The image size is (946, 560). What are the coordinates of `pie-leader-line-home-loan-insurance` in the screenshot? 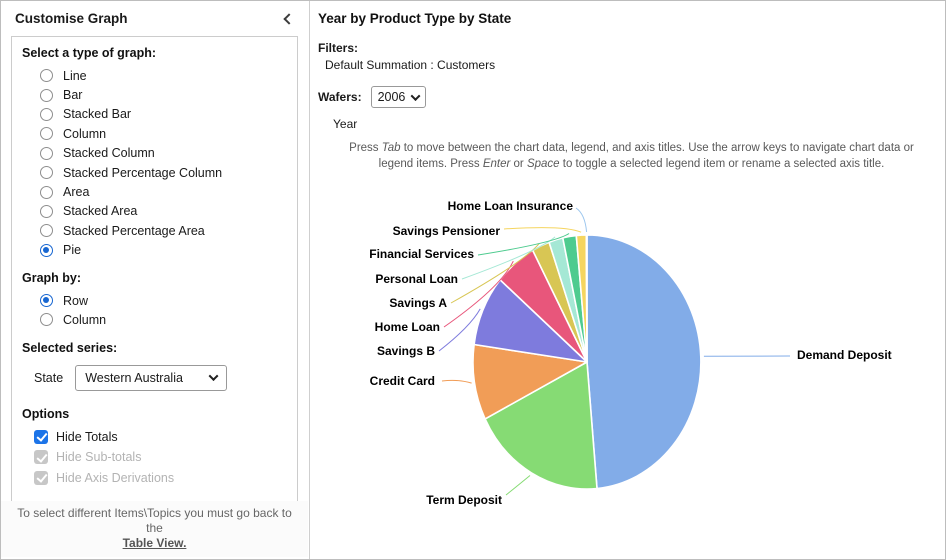 It's located at (581, 220).